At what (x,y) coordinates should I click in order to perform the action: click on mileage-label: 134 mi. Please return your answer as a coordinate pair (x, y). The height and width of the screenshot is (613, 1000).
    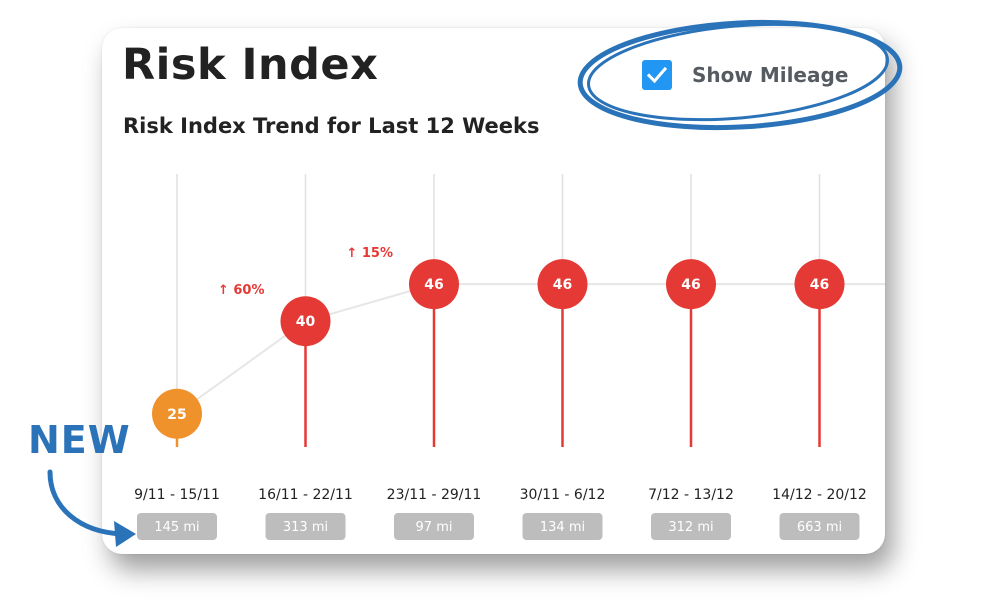
    Looking at the image, I should click on (562, 527).